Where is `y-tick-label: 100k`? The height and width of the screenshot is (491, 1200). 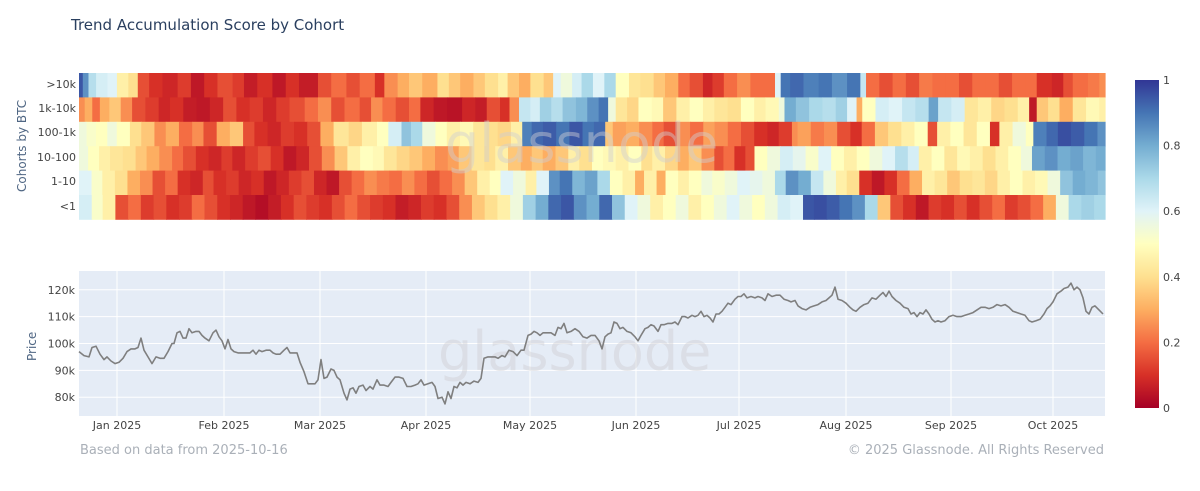
y-tick-label: 100k is located at coordinates (62, 344).